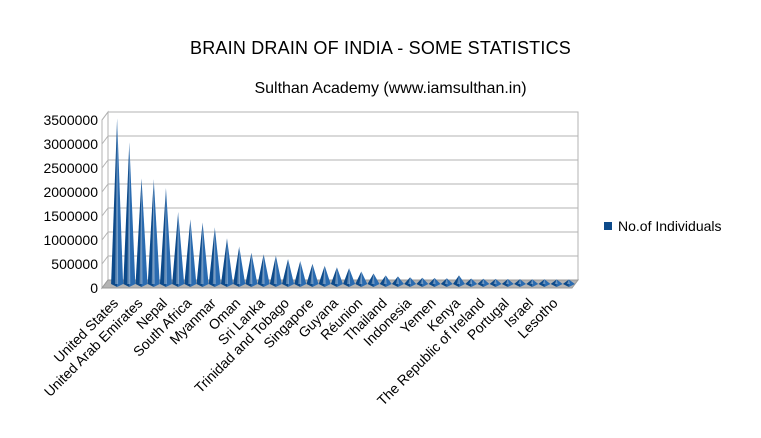 The width and height of the screenshot is (761, 438). What do you see at coordinates (70, 216) in the screenshot?
I see `y-tick-label: 1500000` at bounding box center [70, 216].